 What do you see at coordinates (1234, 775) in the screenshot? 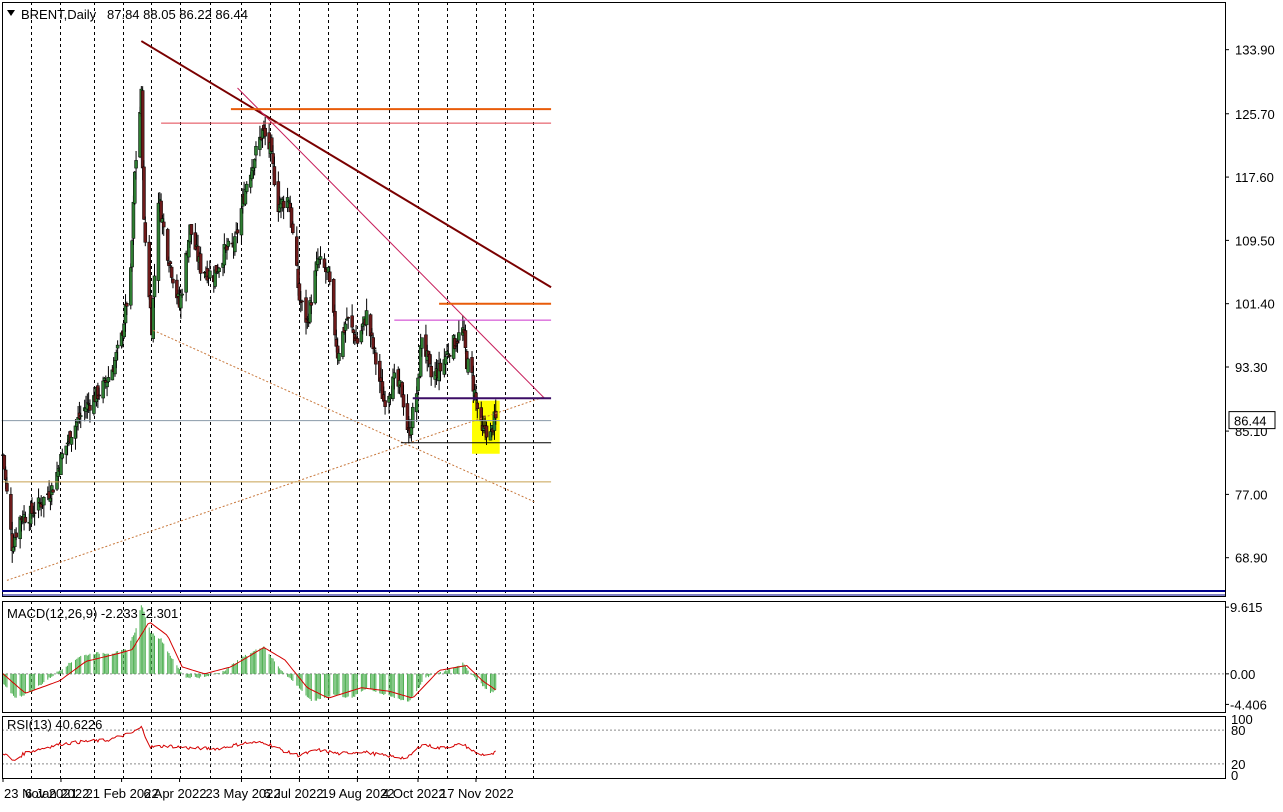
I see `rsi-tick-label: 0` at bounding box center [1234, 775].